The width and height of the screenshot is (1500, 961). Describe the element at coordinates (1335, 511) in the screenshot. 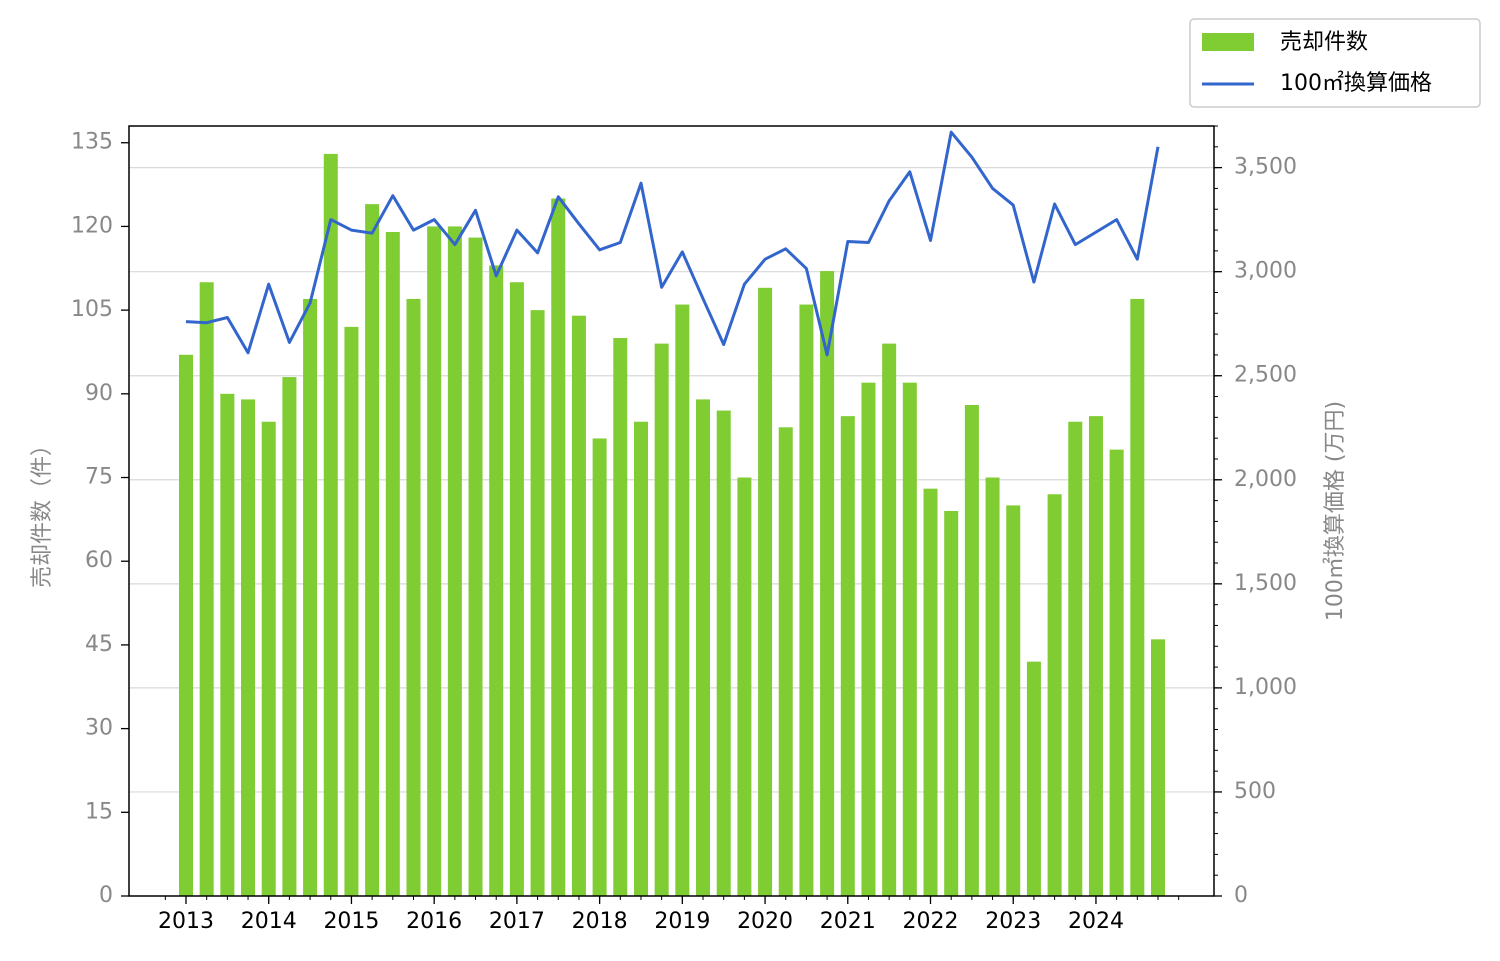

I see `y-axis-right-title: 100㎡換算価格 (万円)` at that location.